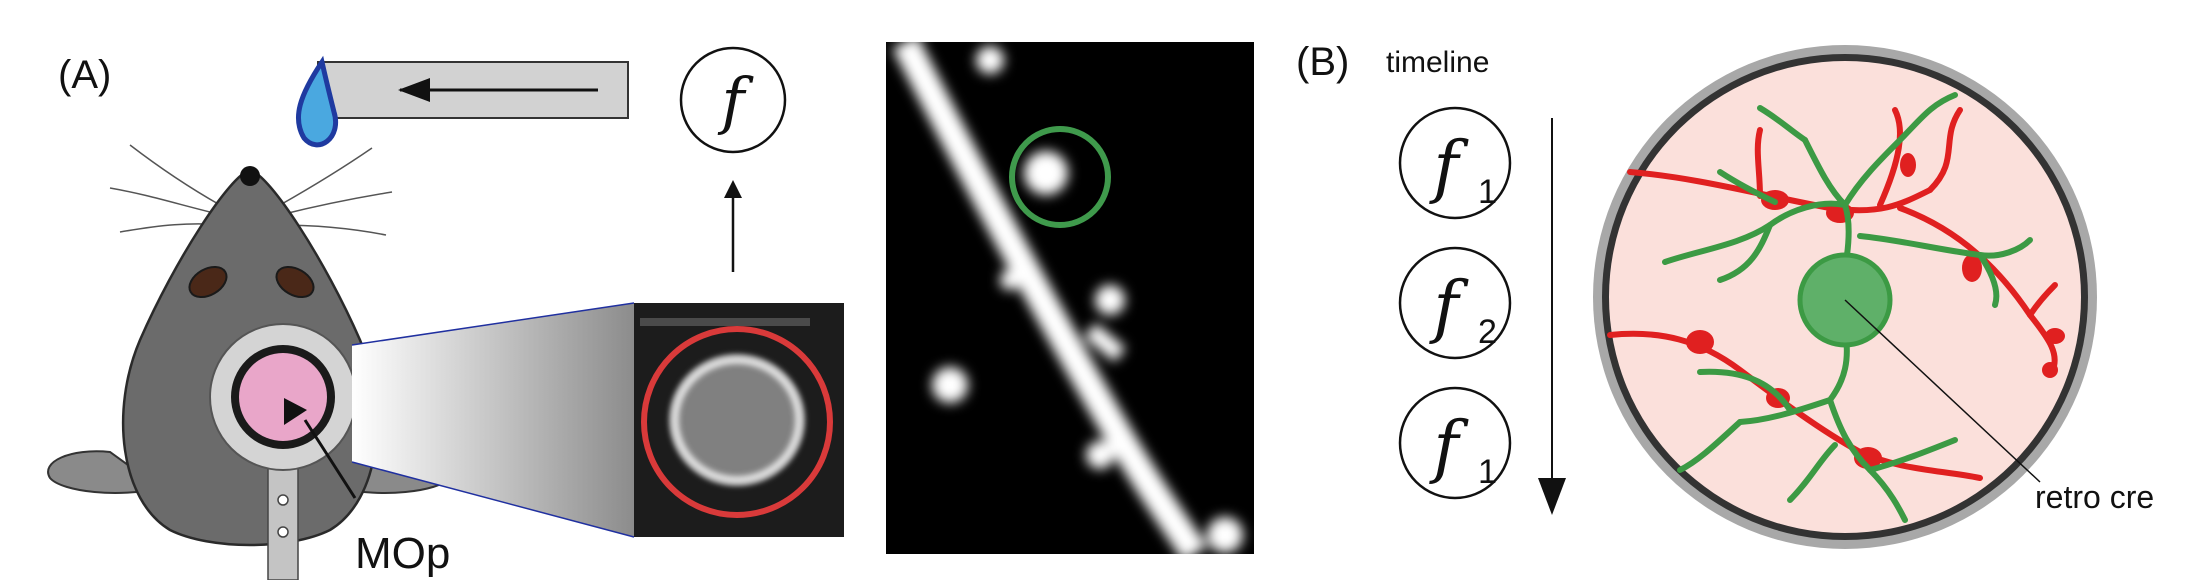 The image size is (2204, 580). Describe the element at coordinates (295, 411) in the screenshot. I see `mop-pointer-tip` at that location.